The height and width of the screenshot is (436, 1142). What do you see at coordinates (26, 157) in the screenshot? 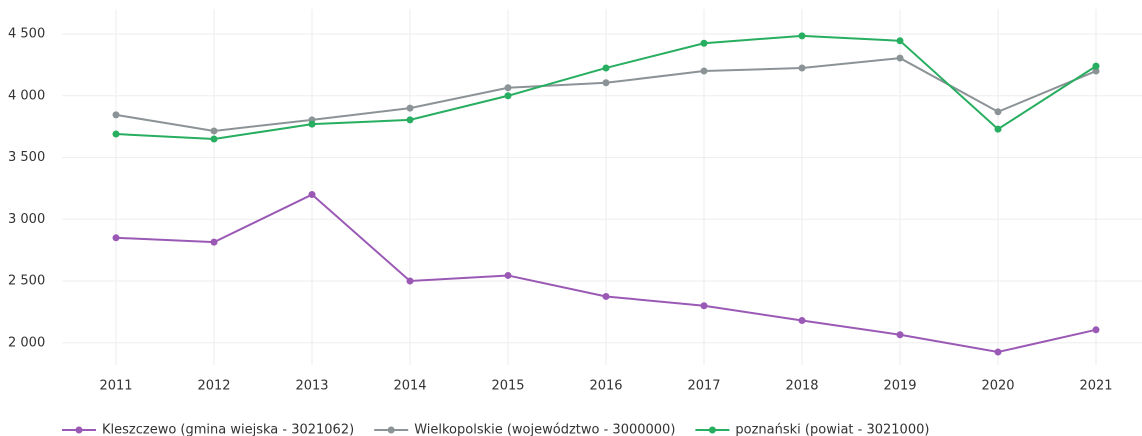
I see `y-tick-label: 3 500` at bounding box center [26, 157].